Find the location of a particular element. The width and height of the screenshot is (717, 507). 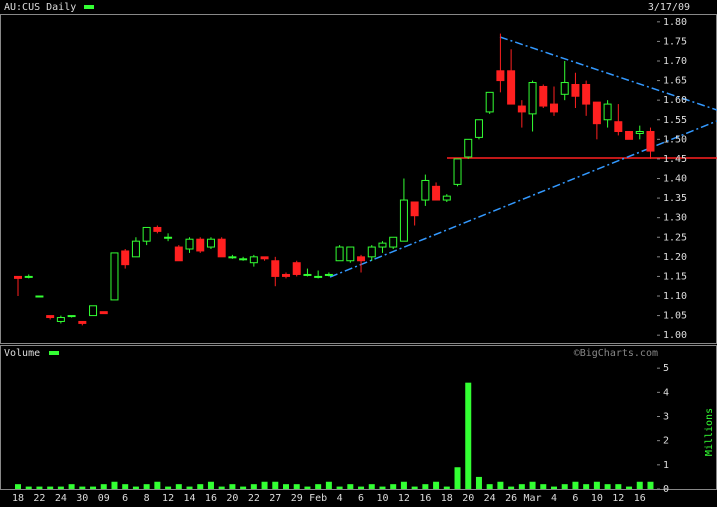

y-tick-label: 1.15 is located at coordinates (675, 276).